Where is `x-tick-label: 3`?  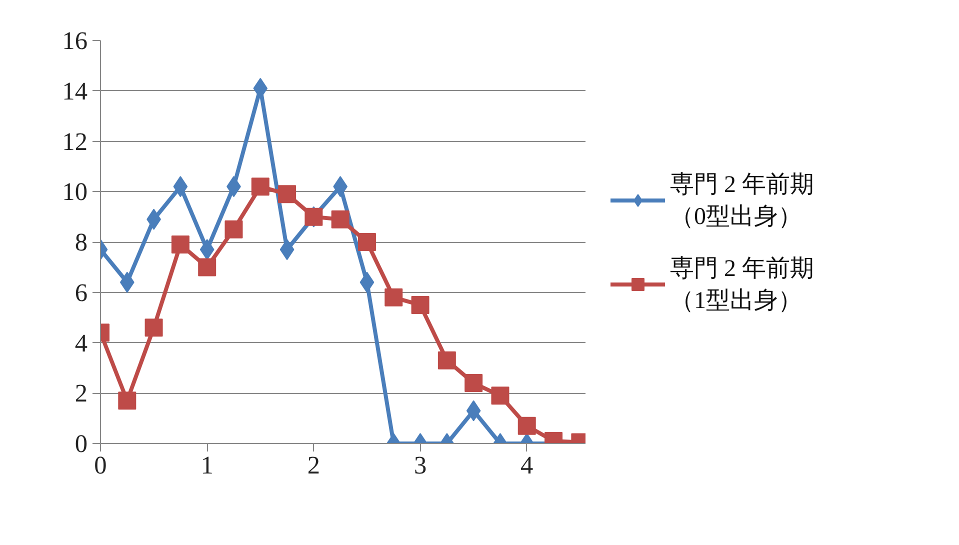
x-tick-label: 3 is located at coordinates (420, 466).